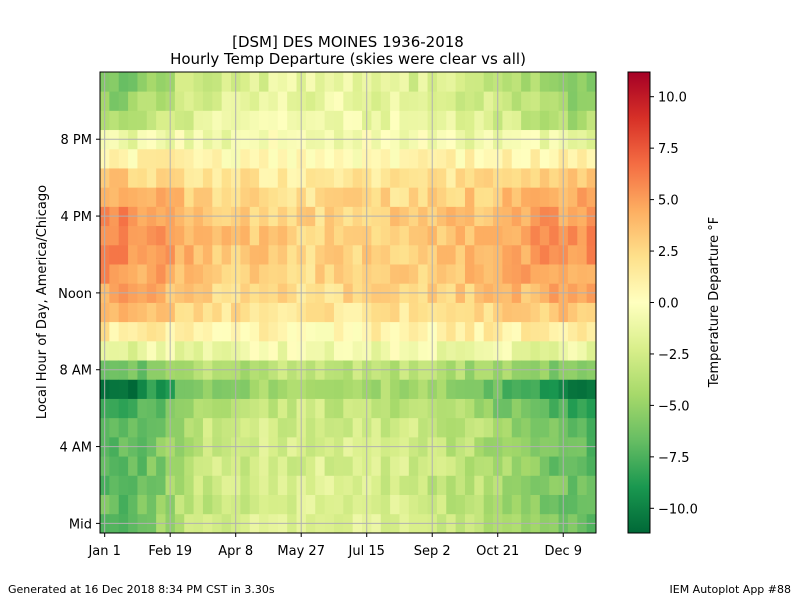 The width and height of the screenshot is (800, 600). I want to click on x-tick-label: Sep 2, so click(432, 551).